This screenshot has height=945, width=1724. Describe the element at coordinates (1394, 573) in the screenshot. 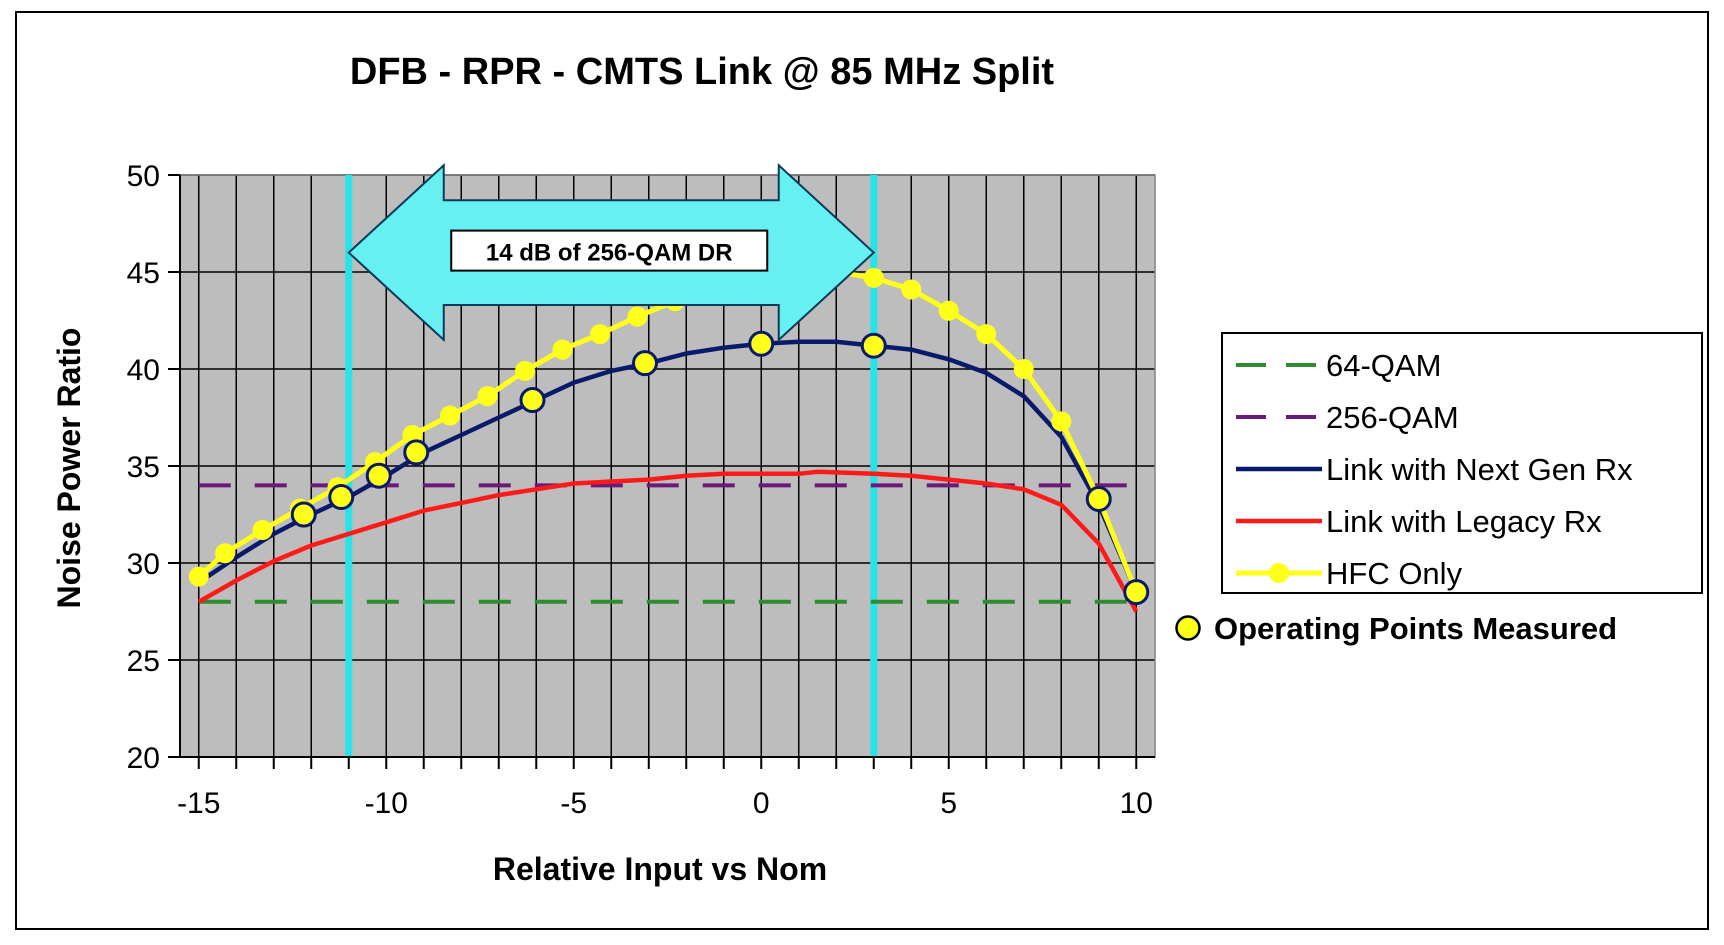

I see `legend-hfc-only-label: HFC Only` at that location.